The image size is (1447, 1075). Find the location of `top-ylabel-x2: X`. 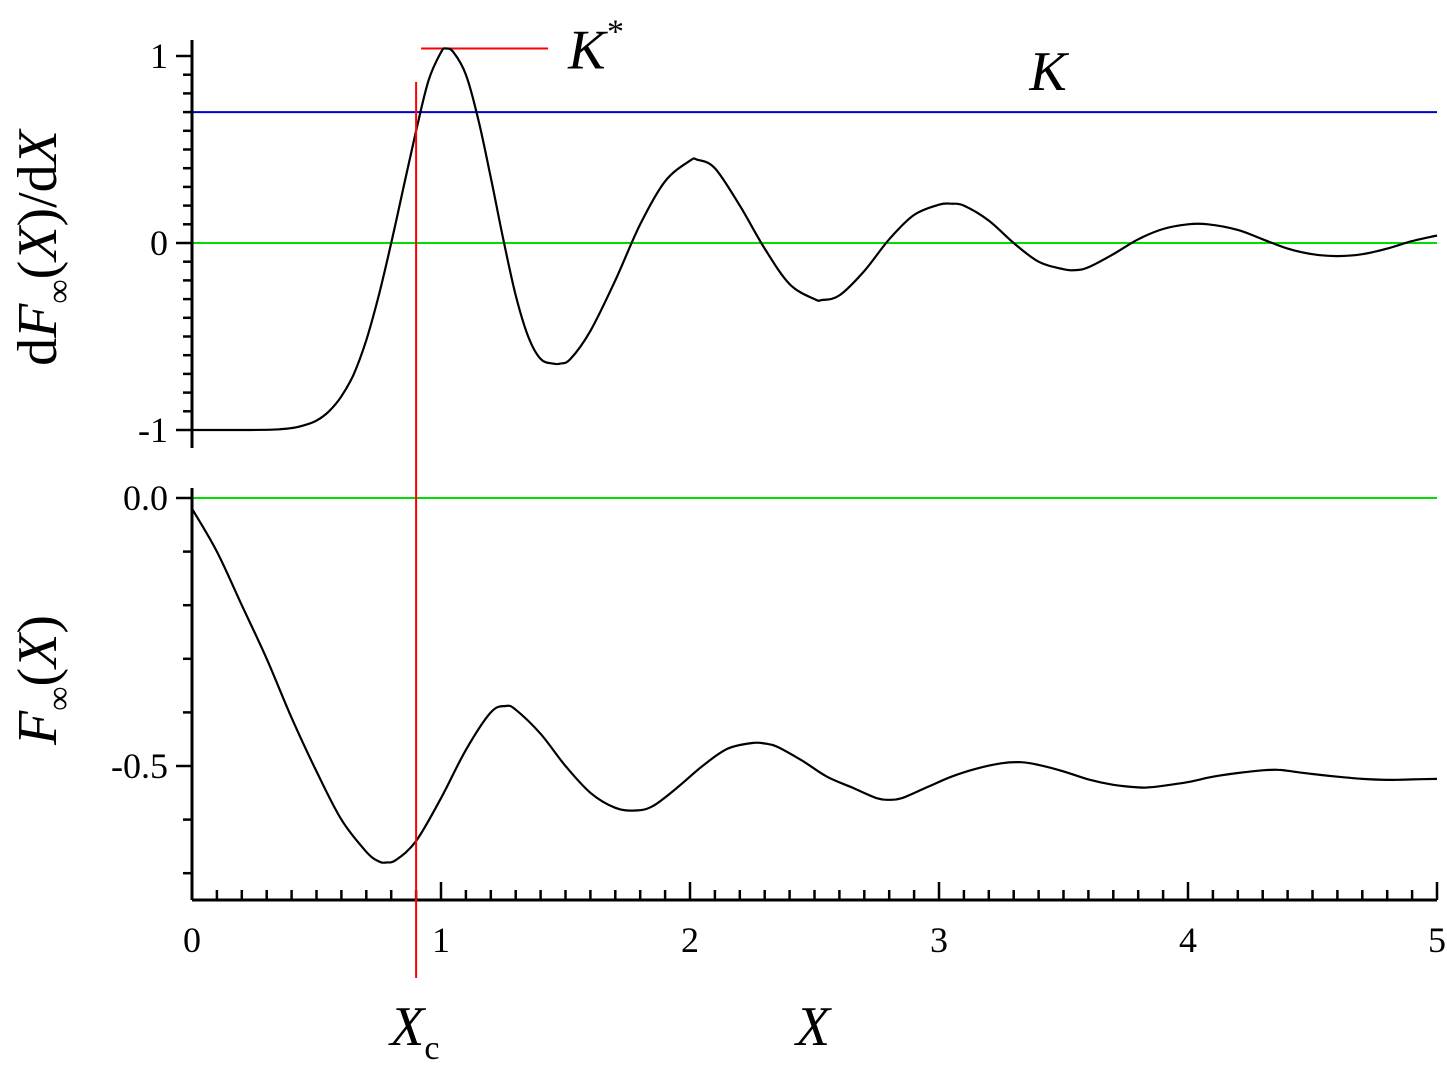

top-ylabel-x2: X is located at coordinates (38, 146).